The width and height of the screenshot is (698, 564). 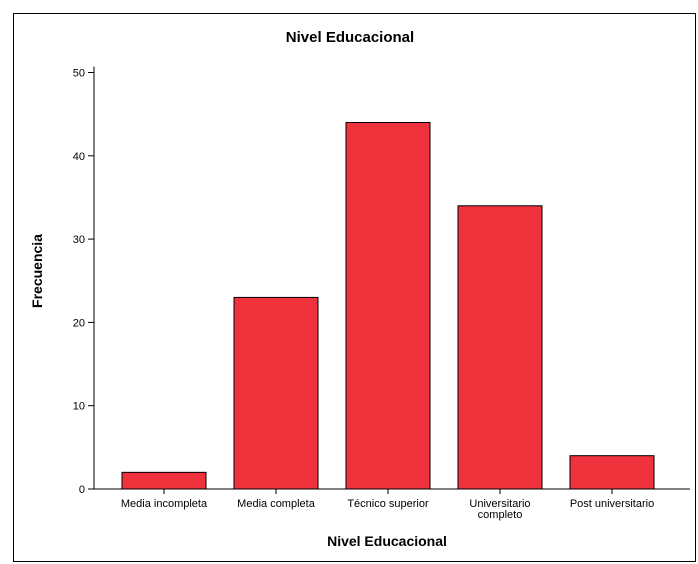 What do you see at coordinates (79, 323) in the screenshot?
I see `y-tick-label: 20` at bounding box center [79, 323].